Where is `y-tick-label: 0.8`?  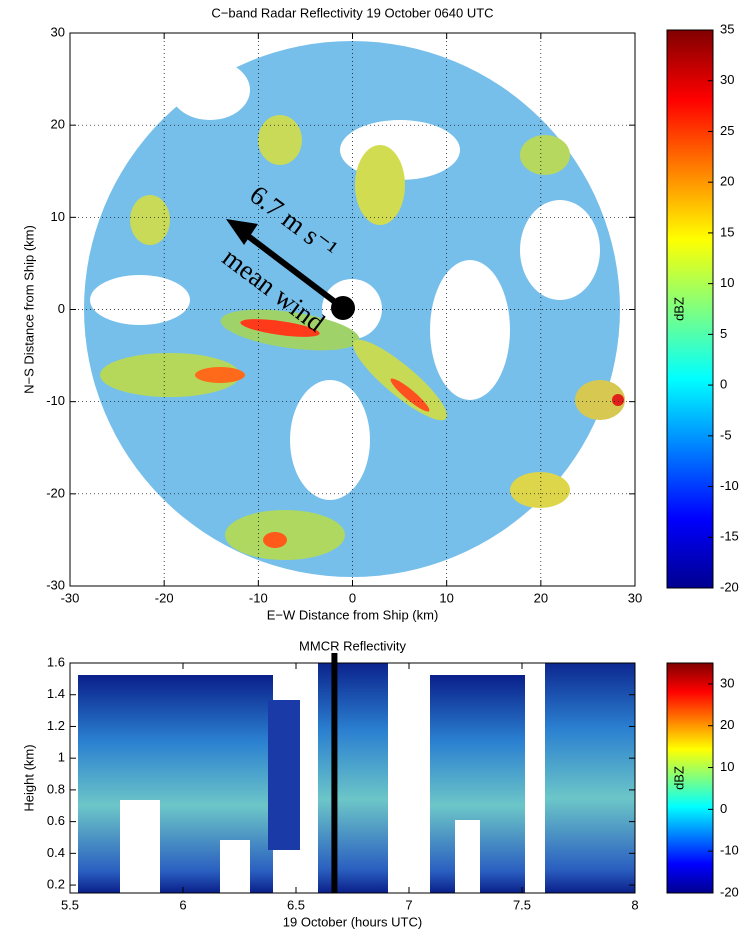
y-tick-label: 0.8 is located at coordinates (56, 788).